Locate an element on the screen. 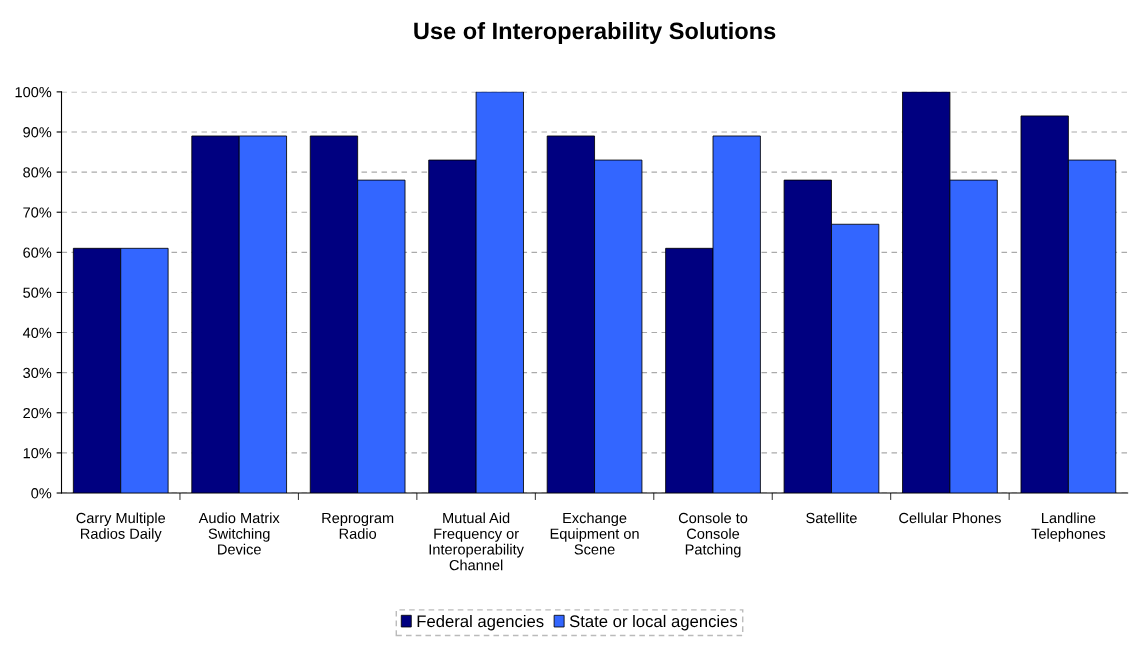 Image resolution: width=1139 pixels, height=647 pixels. y-tick-label: 30% is located at coordinates (37, 373).